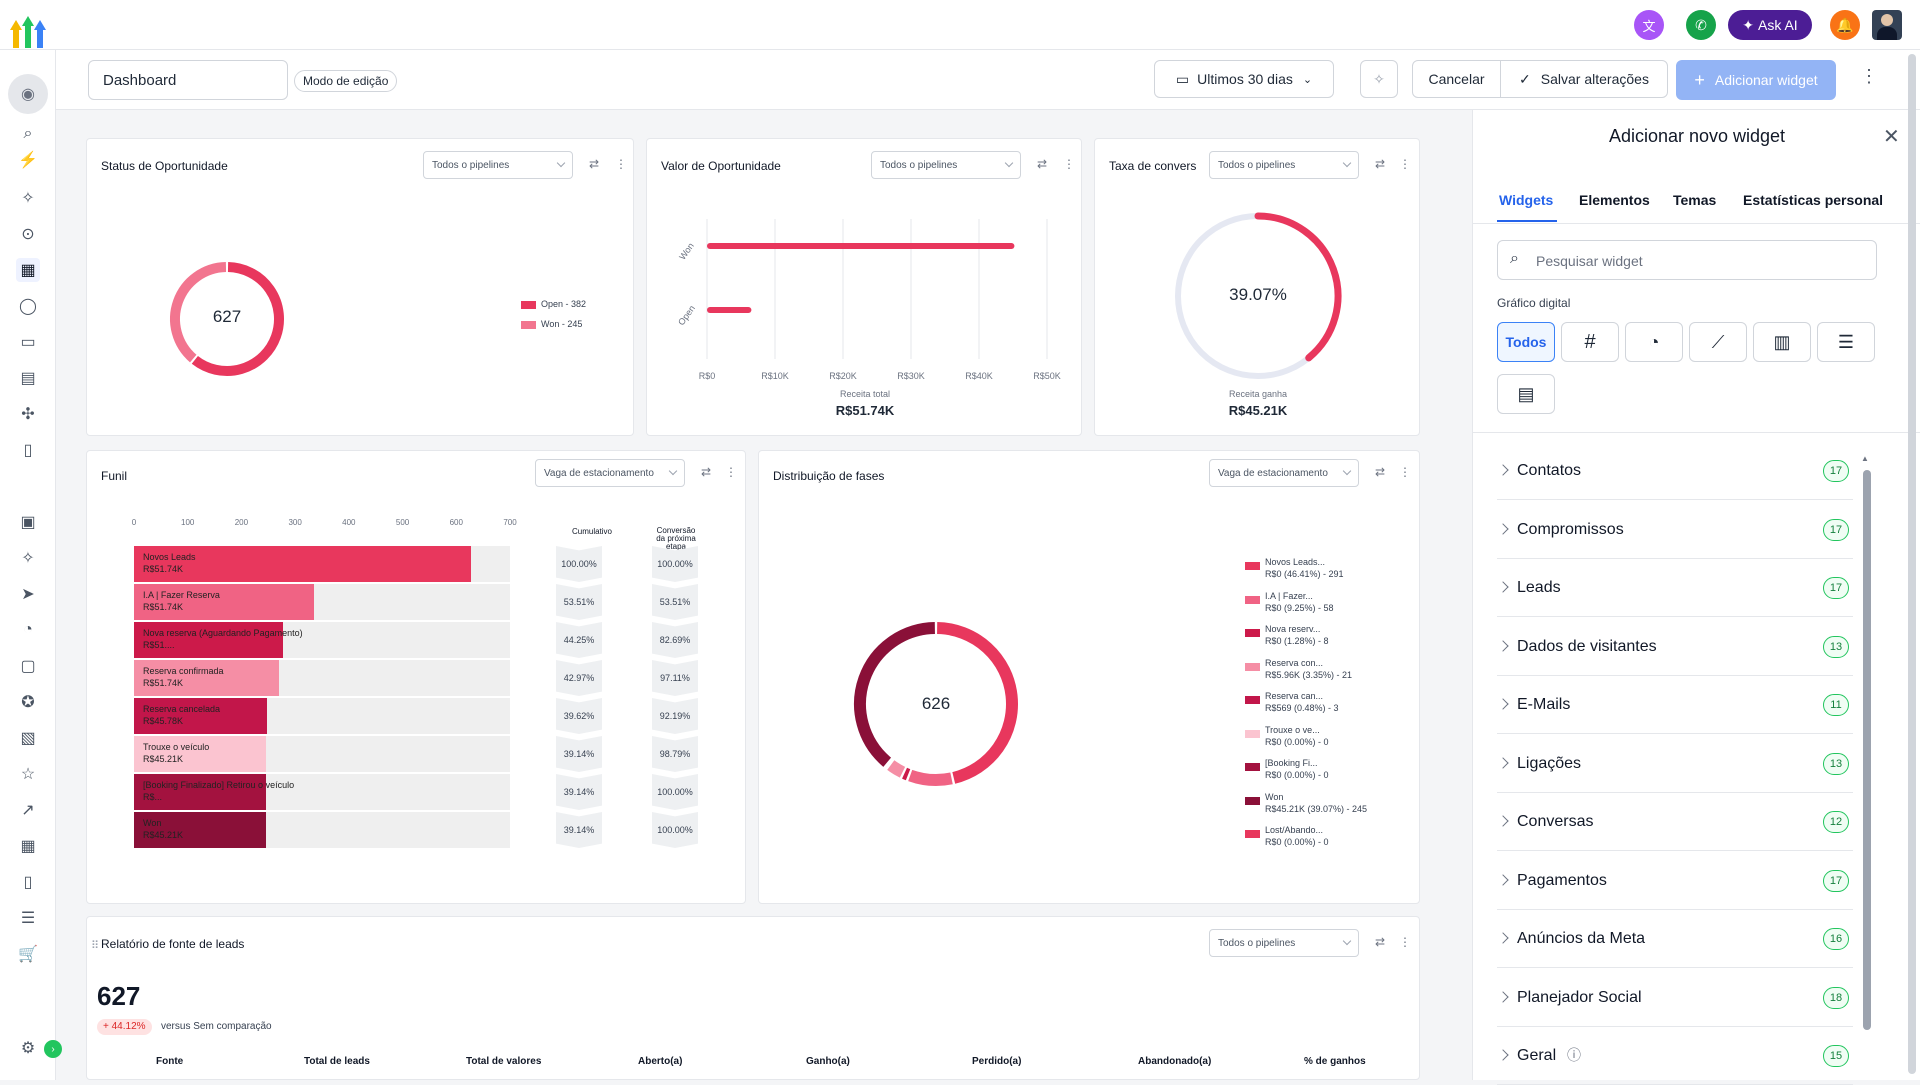 The width and height of the screenshot is (1920, 1085). What do you see at coordinates (28, 234) in the screenshot?
I see `launchpad-icon: ⊙` at bounding box center [28, 234].